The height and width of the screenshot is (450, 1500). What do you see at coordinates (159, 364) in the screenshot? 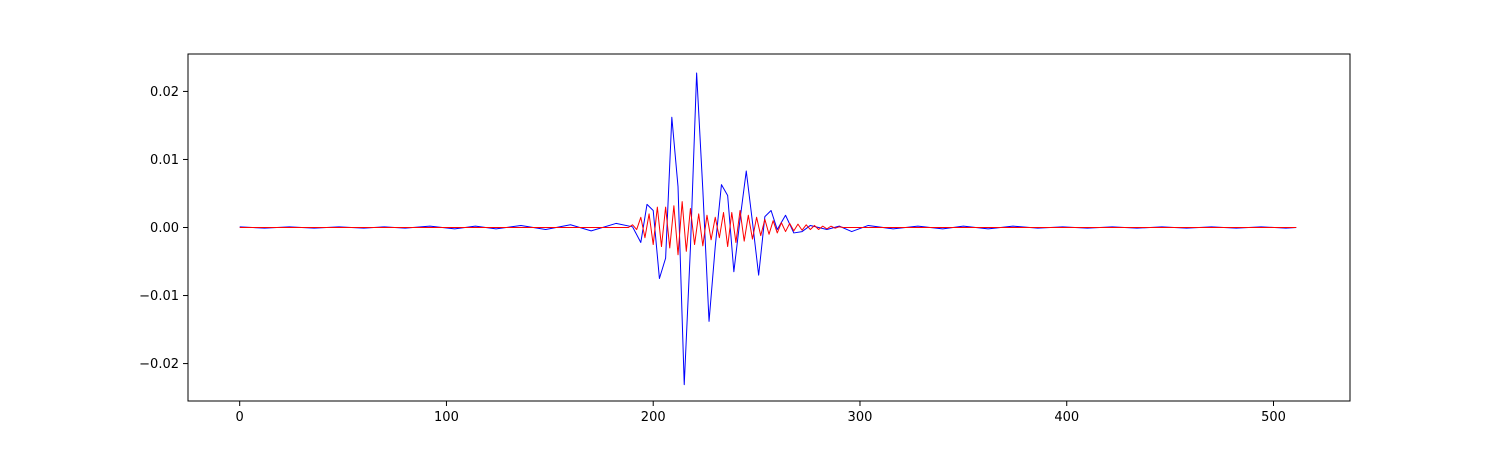
I see `y-tick-label: −0.02` at bounding box center [159, 364].